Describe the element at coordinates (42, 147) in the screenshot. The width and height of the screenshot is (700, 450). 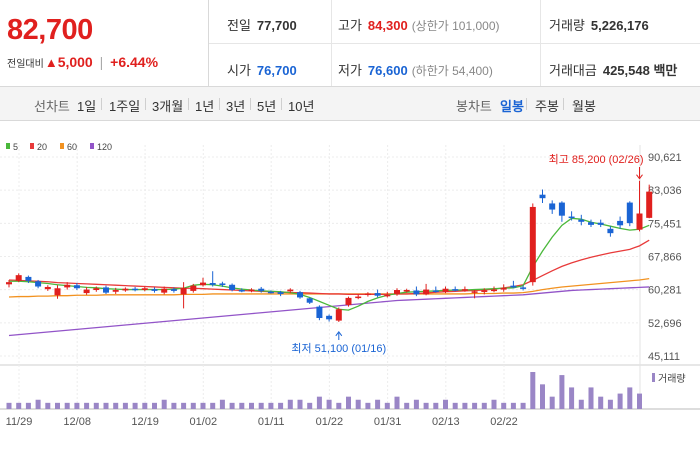
I see `legend-label: 20` at that location.